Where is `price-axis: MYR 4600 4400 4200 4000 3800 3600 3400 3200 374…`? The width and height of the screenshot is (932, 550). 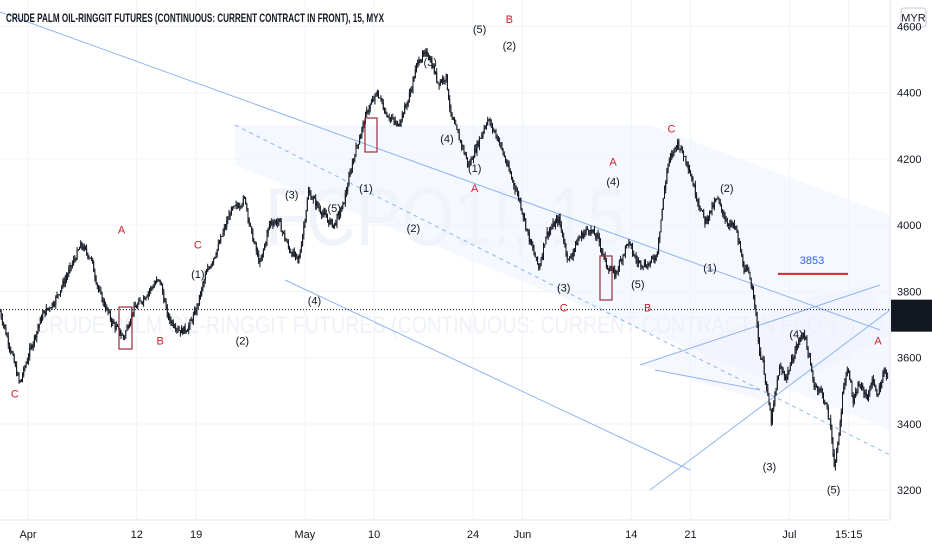 price-axis: MYR 4600 4400 4200 4000 3800 3600 3400 3200 374… is located at coordinates (910, 275).